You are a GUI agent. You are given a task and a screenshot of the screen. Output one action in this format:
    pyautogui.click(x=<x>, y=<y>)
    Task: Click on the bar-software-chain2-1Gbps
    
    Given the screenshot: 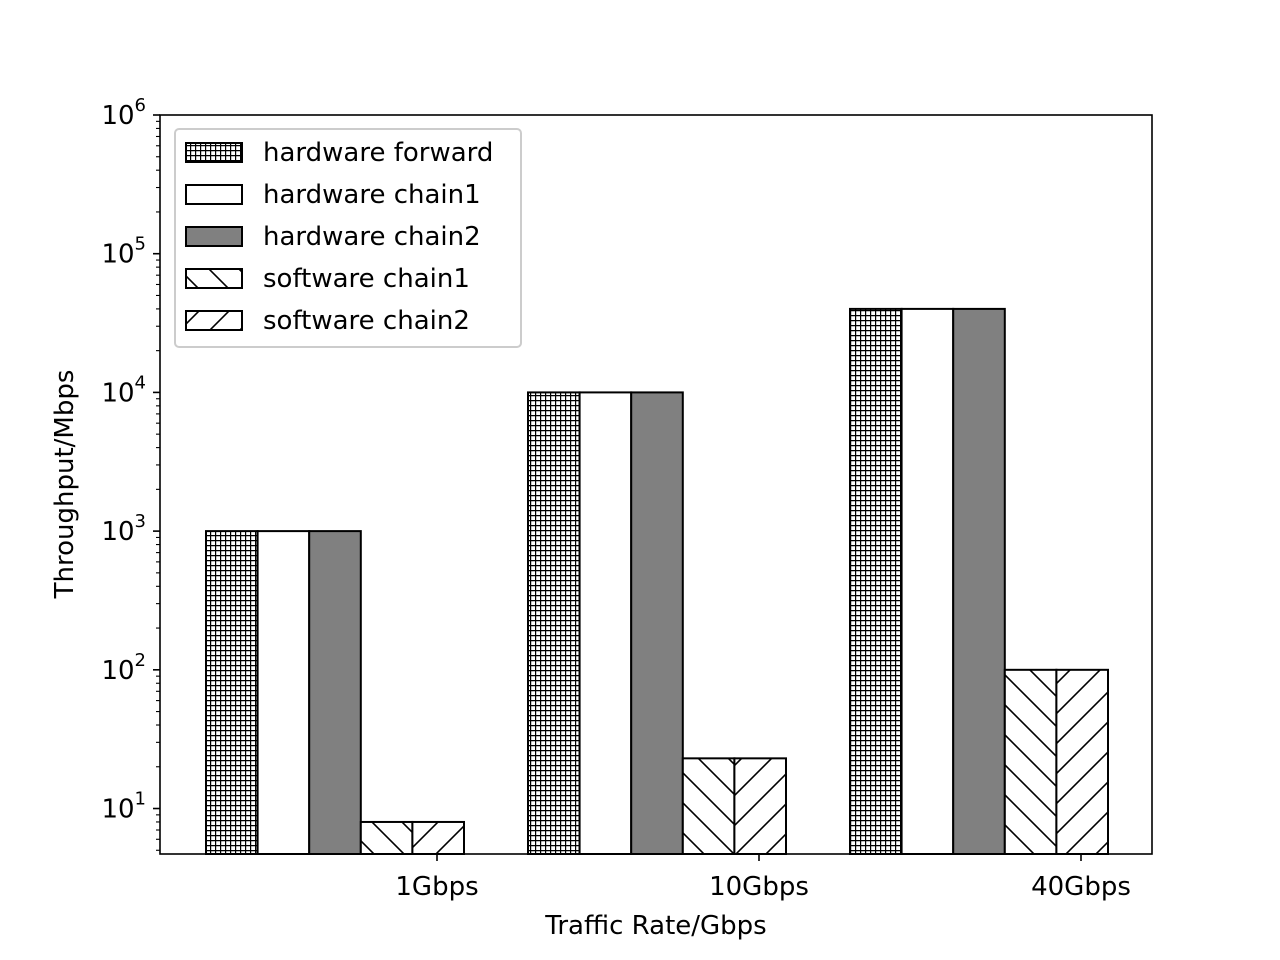 What is the action you would take?
    pyautogui.click(x=438, y=837)
    